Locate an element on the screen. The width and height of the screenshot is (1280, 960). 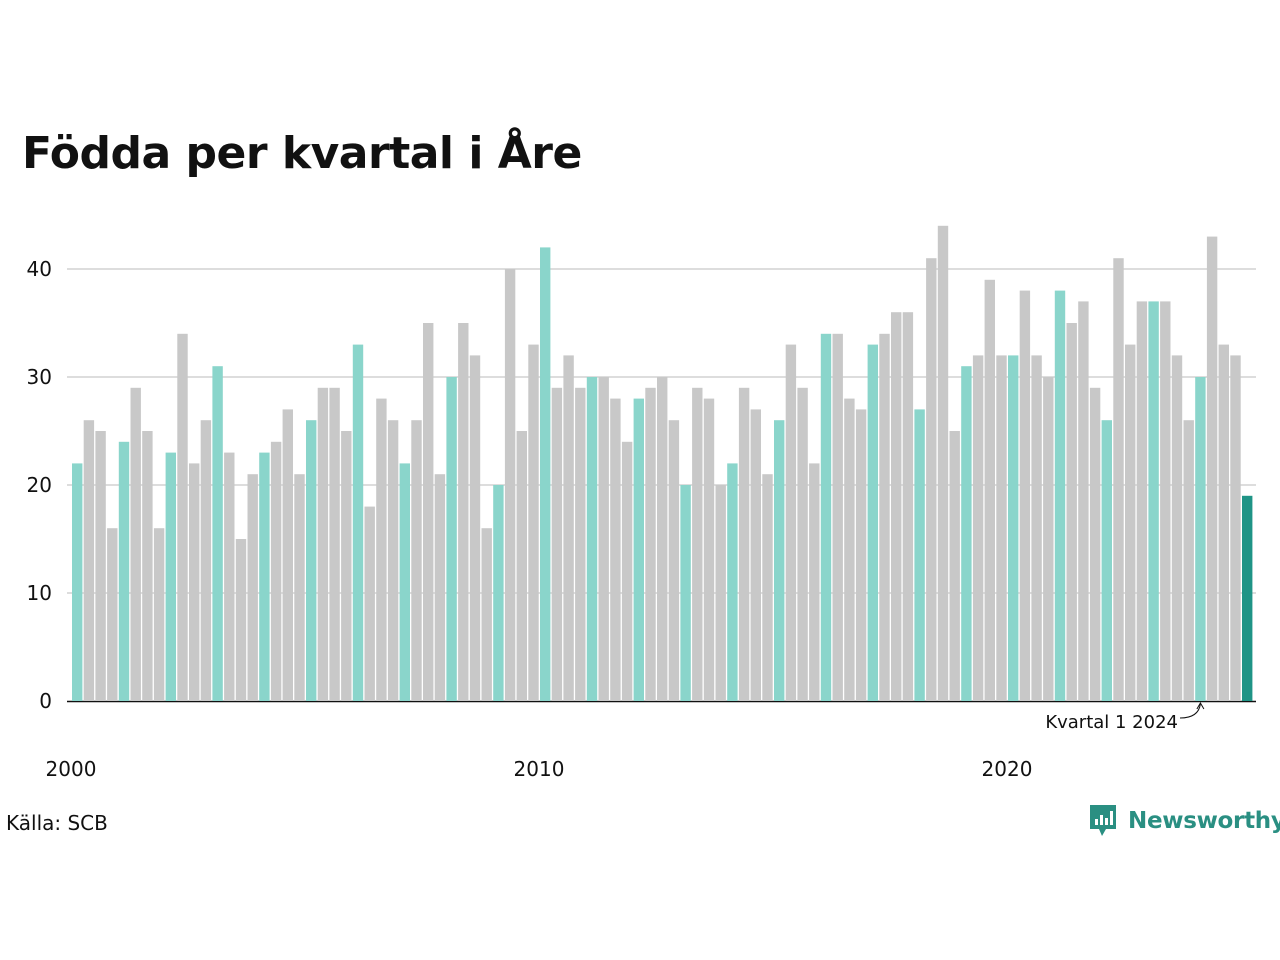
x-tick-label: 2000 is located at coordinates (71, 769).